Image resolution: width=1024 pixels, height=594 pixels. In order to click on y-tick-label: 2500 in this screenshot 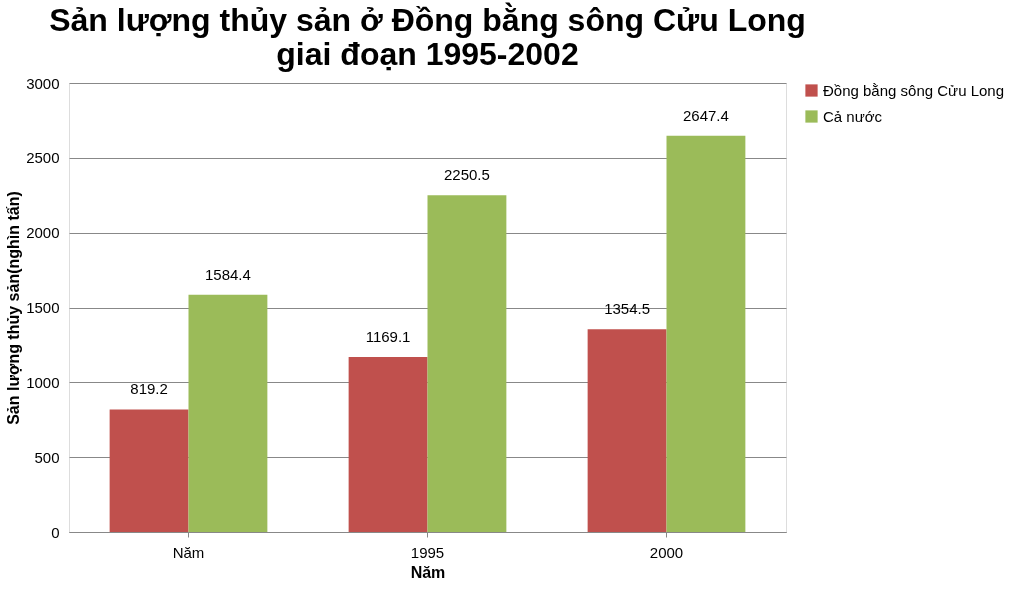, I will do `click(43, 158)`.